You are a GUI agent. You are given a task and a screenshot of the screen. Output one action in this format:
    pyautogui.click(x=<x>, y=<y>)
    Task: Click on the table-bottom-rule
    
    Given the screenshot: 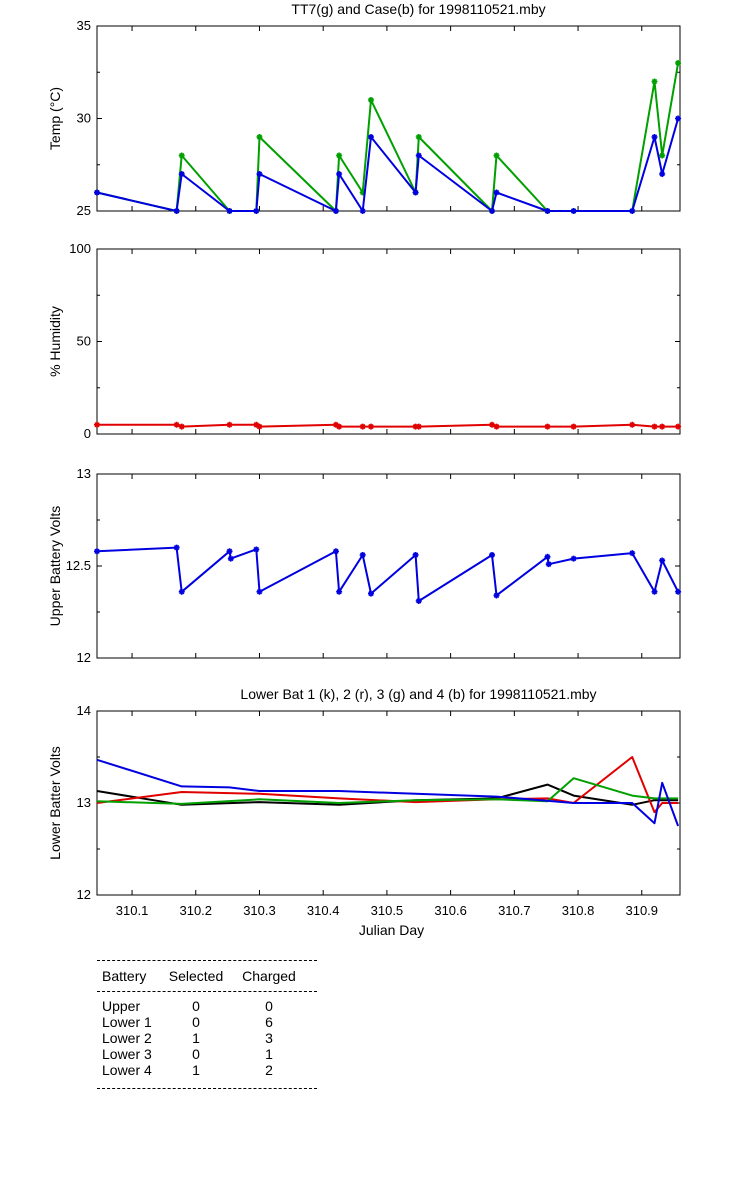 What is the action you would take?
    pyautogui.click(x=207, y=1088)
    